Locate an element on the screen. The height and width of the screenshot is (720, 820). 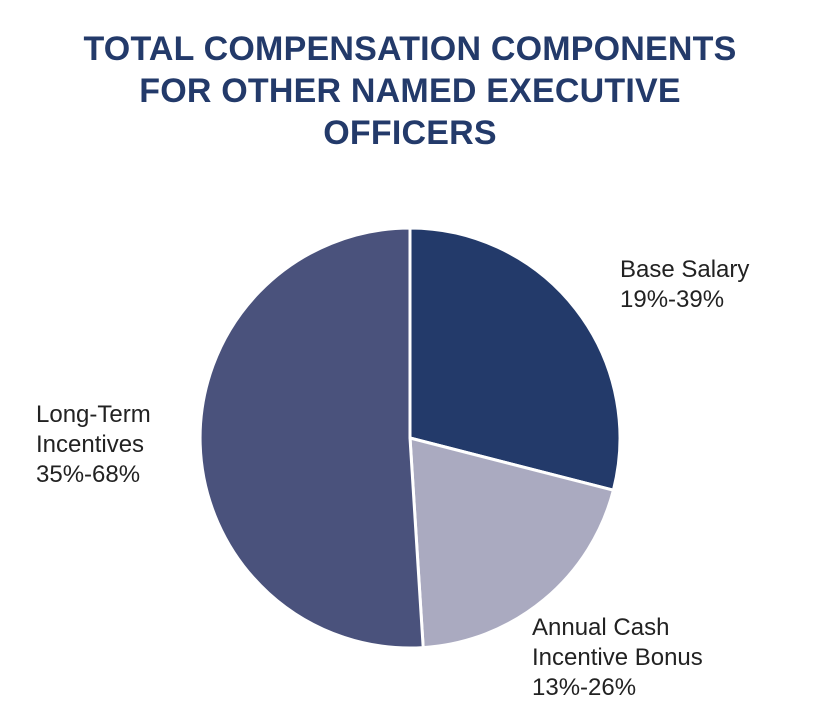
slice-label-long-term-name-line-1: Long-Term is located at coordinates (93, 414).